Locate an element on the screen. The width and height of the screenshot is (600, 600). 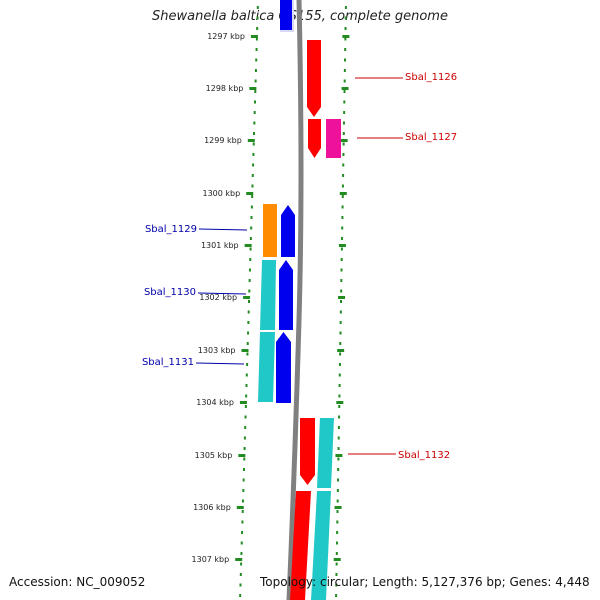
gene-label: Sbal_1127 is located at coordinates (431, 137).